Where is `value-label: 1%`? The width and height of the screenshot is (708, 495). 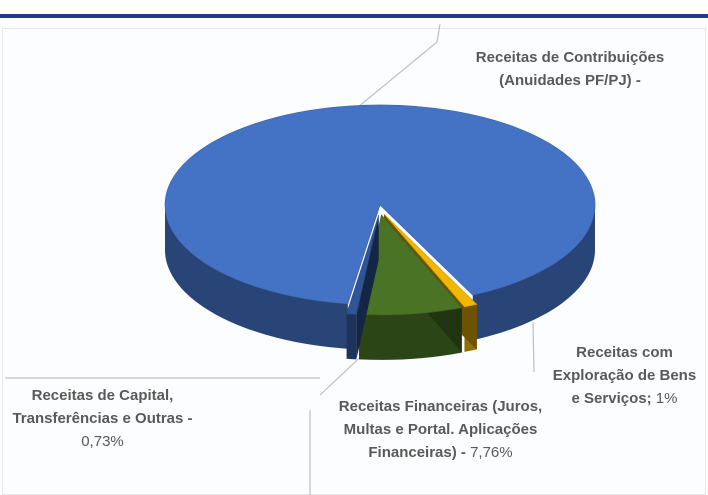
value-label: 1% is located at coordinates (666, 398).